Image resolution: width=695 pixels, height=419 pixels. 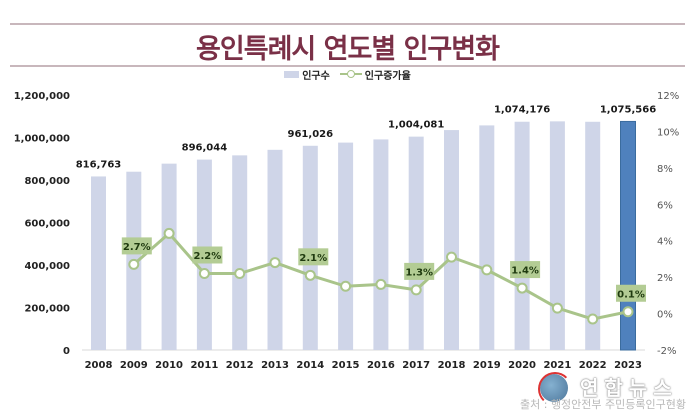 What do you see at coordinates (47, 224) in the screenshot?
I see `left-tick-label: 600,000` at bounding box center [47, 224].